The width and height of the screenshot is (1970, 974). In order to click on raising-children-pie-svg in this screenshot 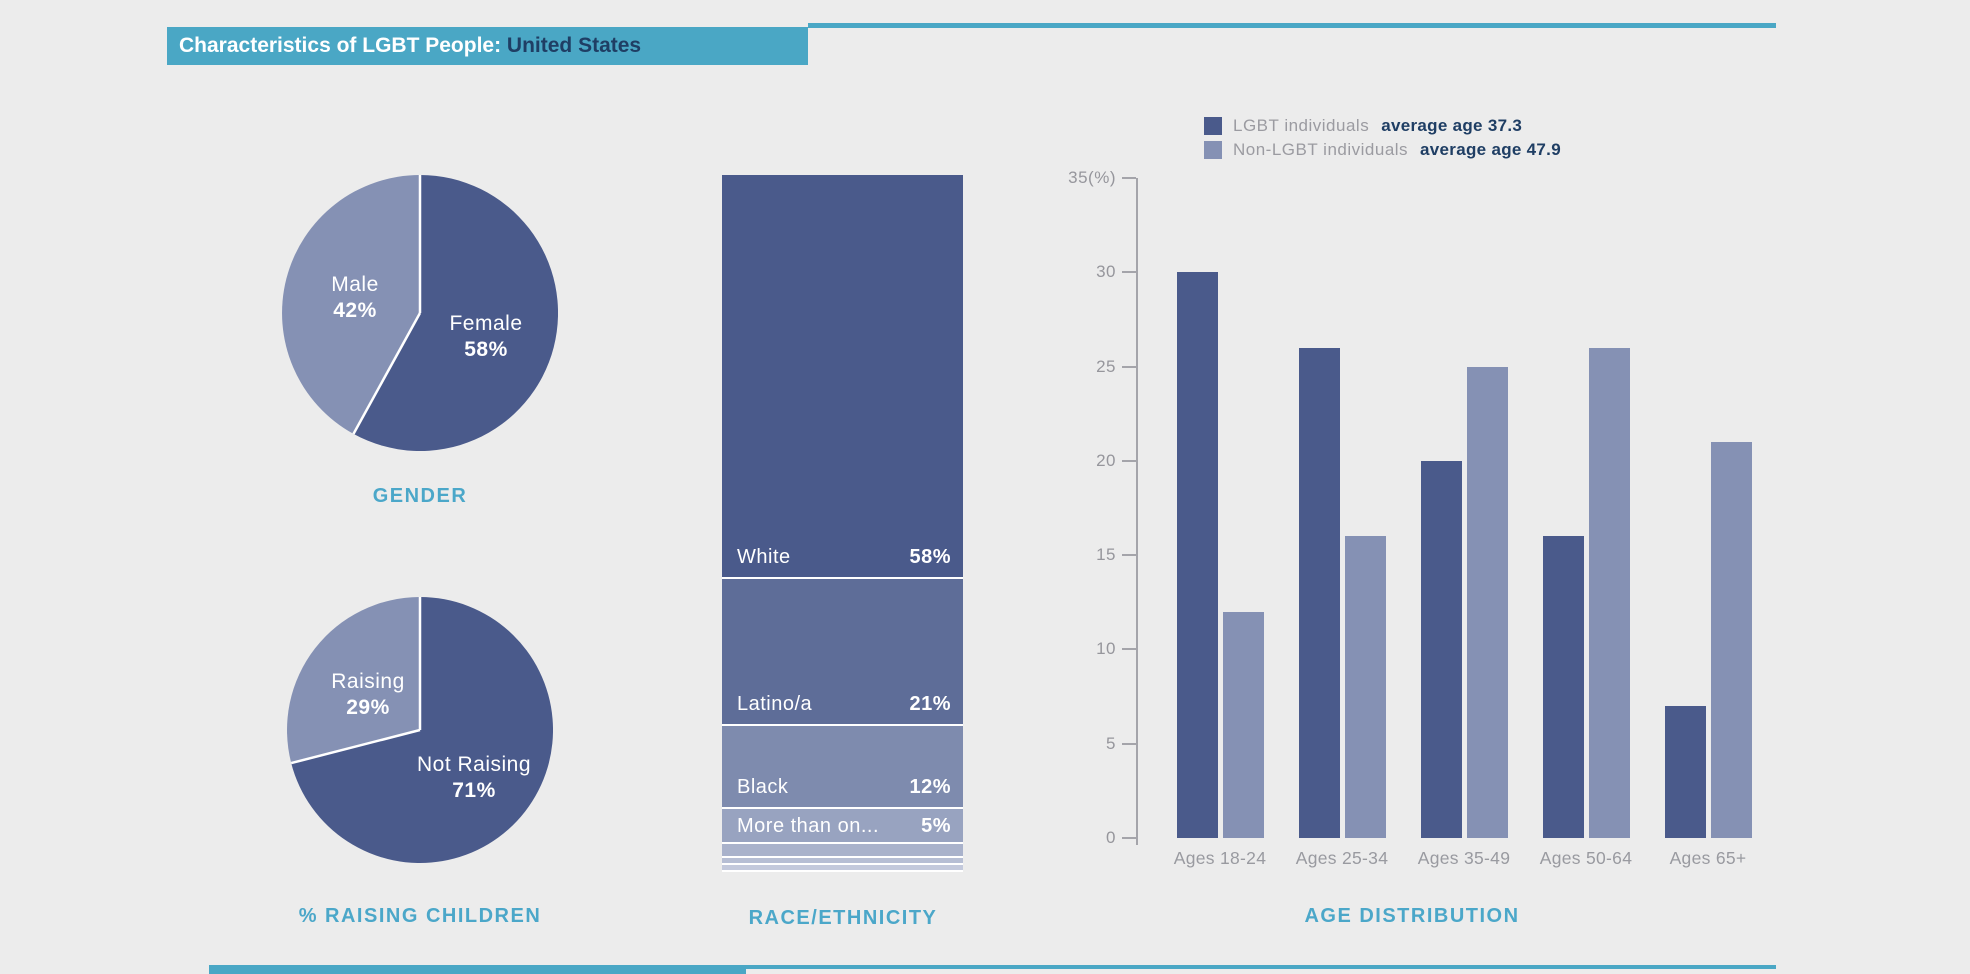, I will do `click(420, 730)`.